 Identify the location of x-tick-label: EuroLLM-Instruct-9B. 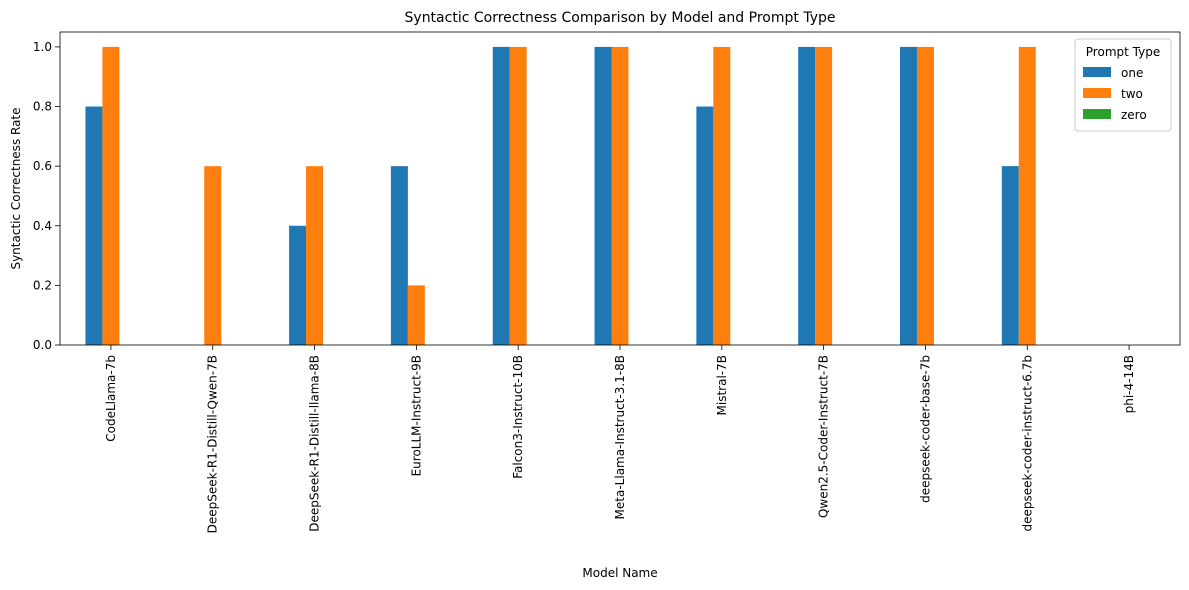
(416, 415).